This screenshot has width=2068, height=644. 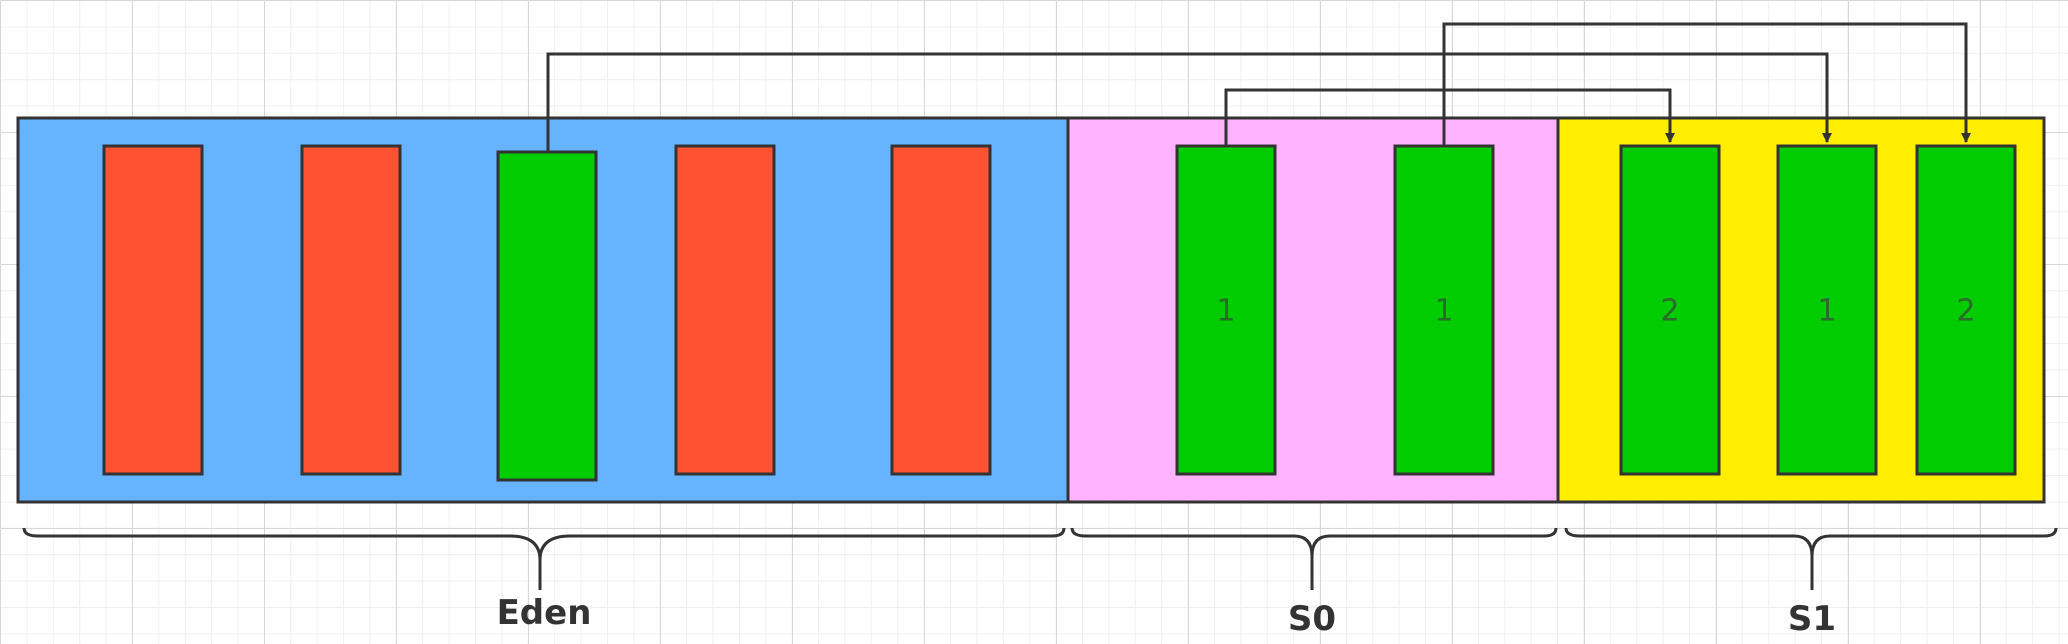 What do you see at coordinates (544, 613) in the screenshot?
I see `region-label-eden: Eden` at bounding box center [544, 613].